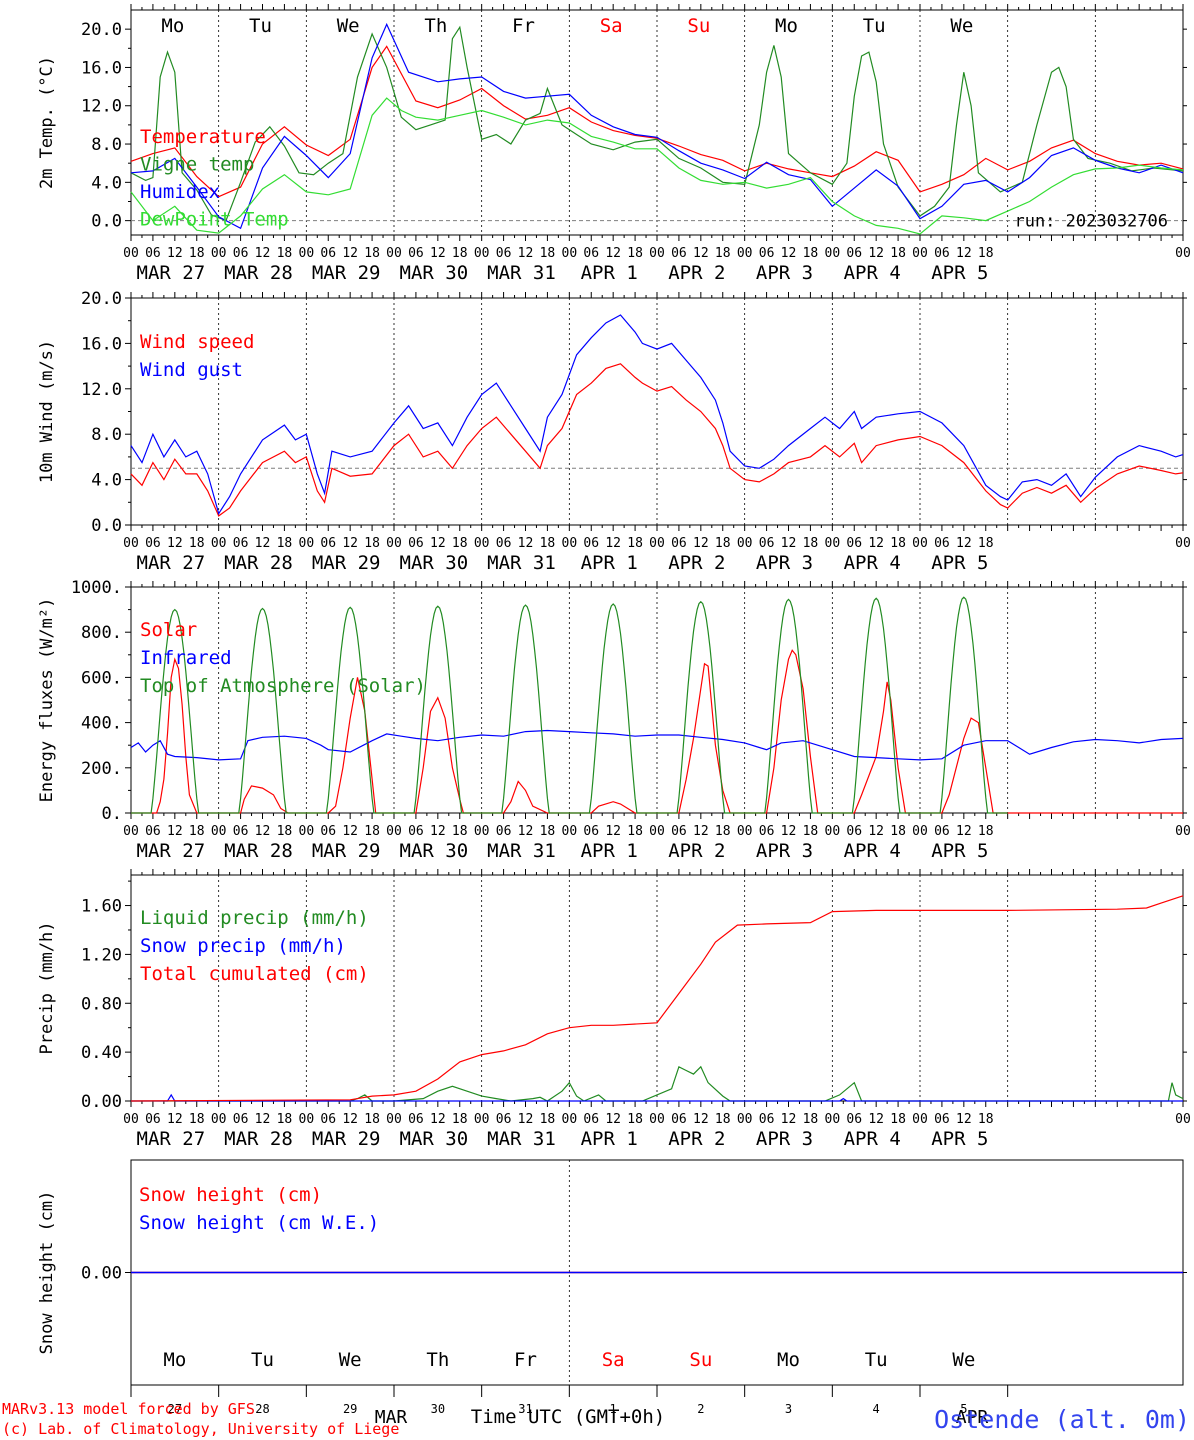 This screenshot has height=1440, width=1194. I want to click on weekday-label: Tu, so click(260, 26).